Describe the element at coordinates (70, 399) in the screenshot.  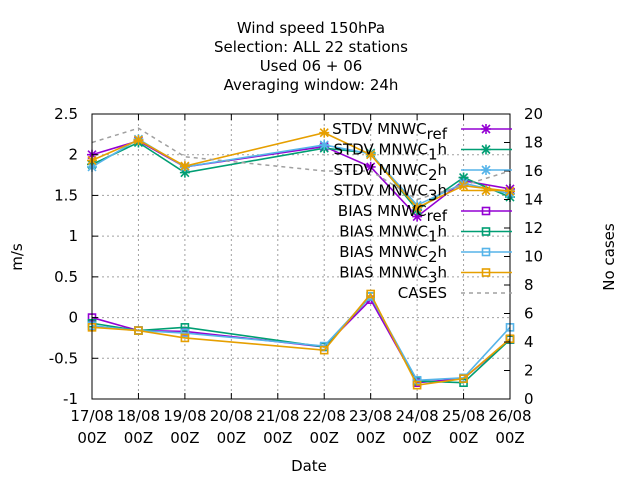
I see `y-tick-label: -1` at that location.